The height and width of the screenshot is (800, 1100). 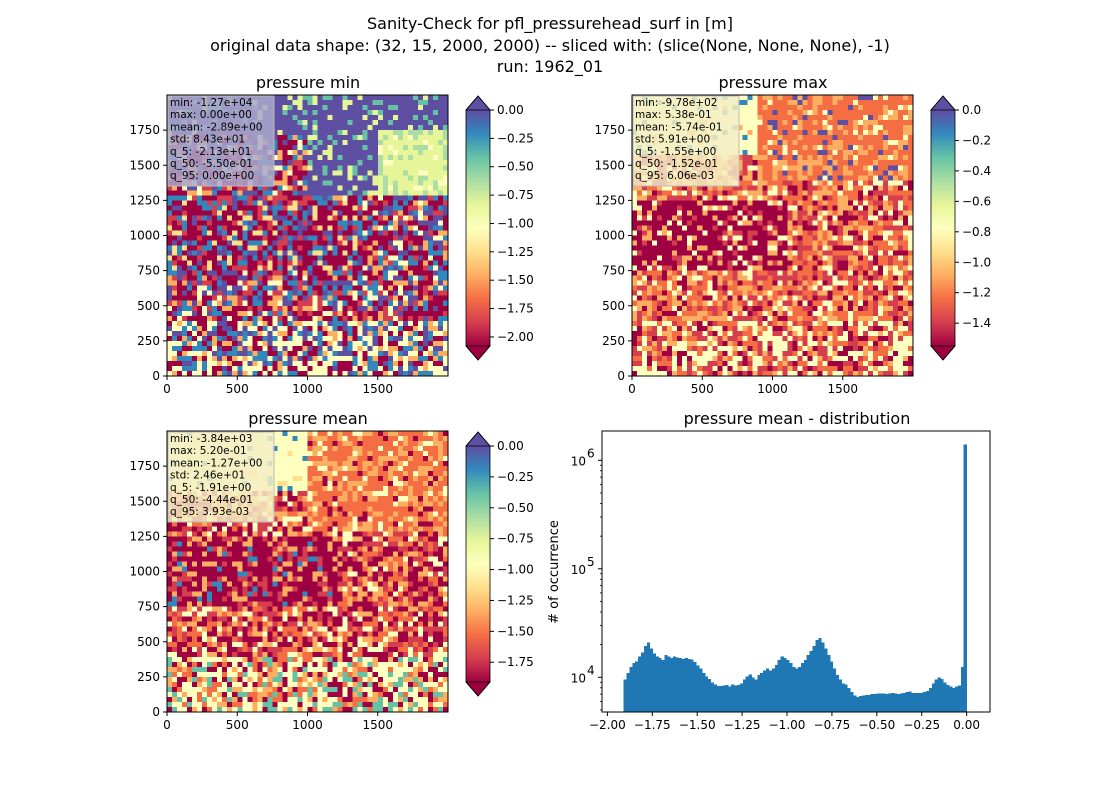 I want to click on colorbar-tick-label: −1.00, so click(x=515, y=223).